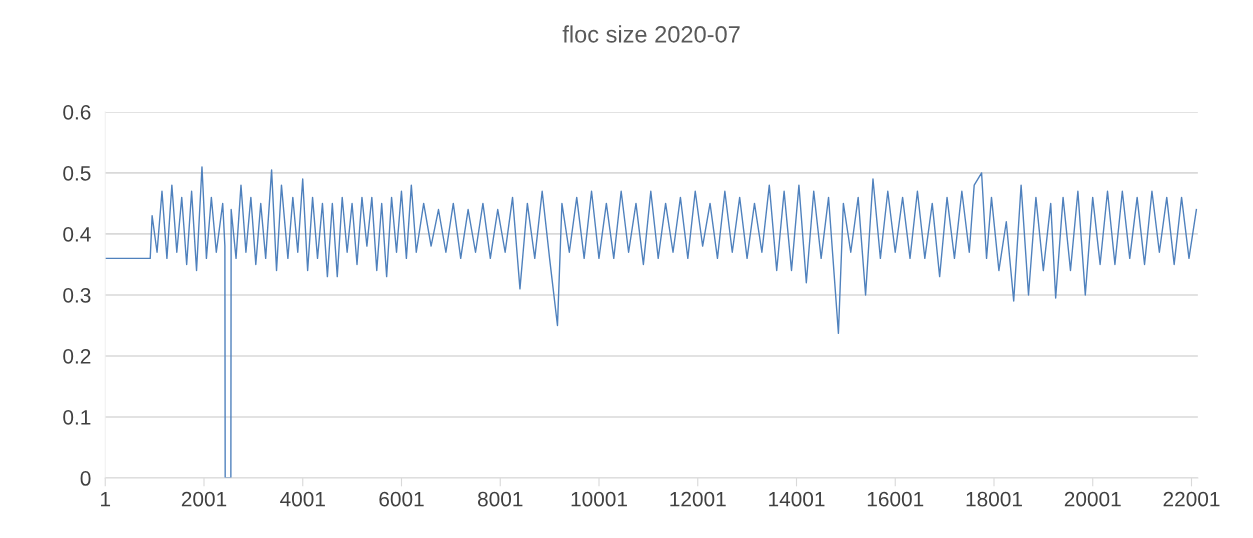  What do you see at coordinates (106, 499) in the screenshot?
I see `x-tick-label: 1` at bounding box center [106, 499].